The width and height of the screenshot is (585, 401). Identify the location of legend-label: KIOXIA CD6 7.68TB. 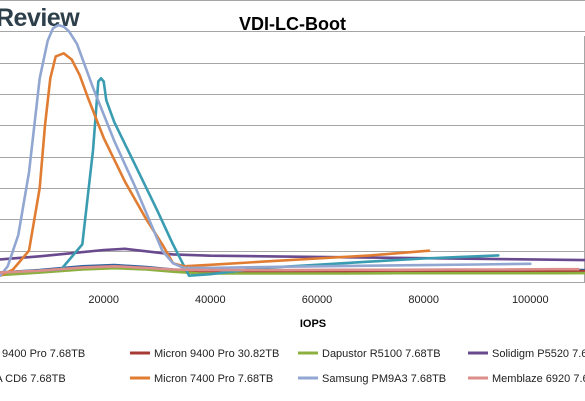
(33, 379).